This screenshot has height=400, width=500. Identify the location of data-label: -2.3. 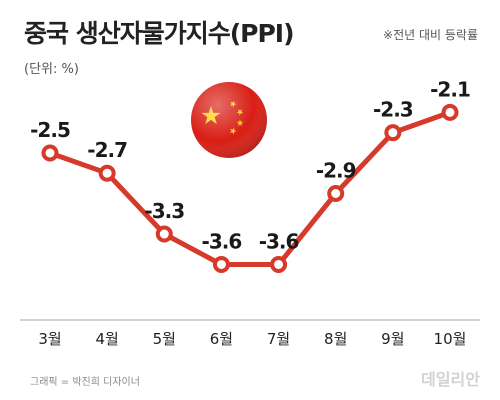
(393, 110).